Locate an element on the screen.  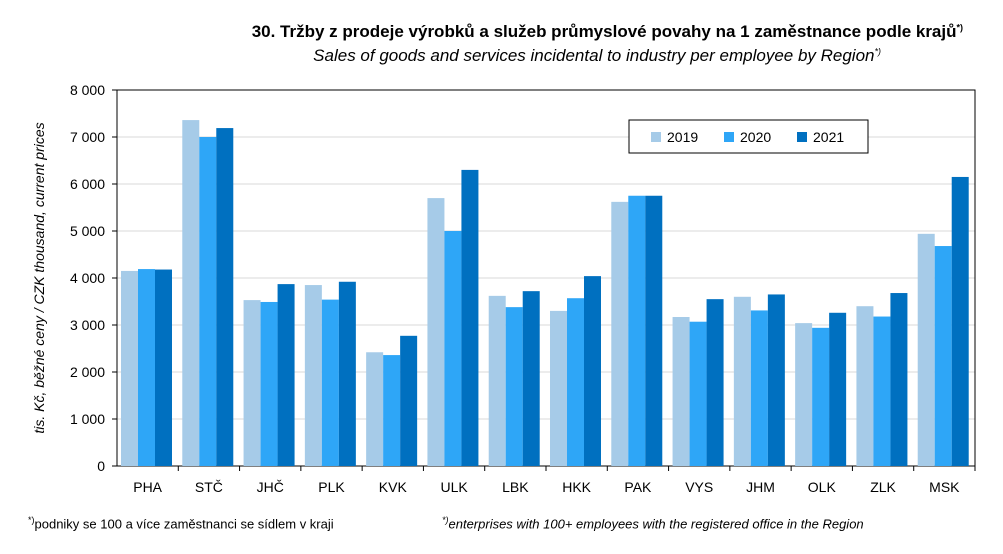
bar-2020-STČ is located at coordinates (208, 301).